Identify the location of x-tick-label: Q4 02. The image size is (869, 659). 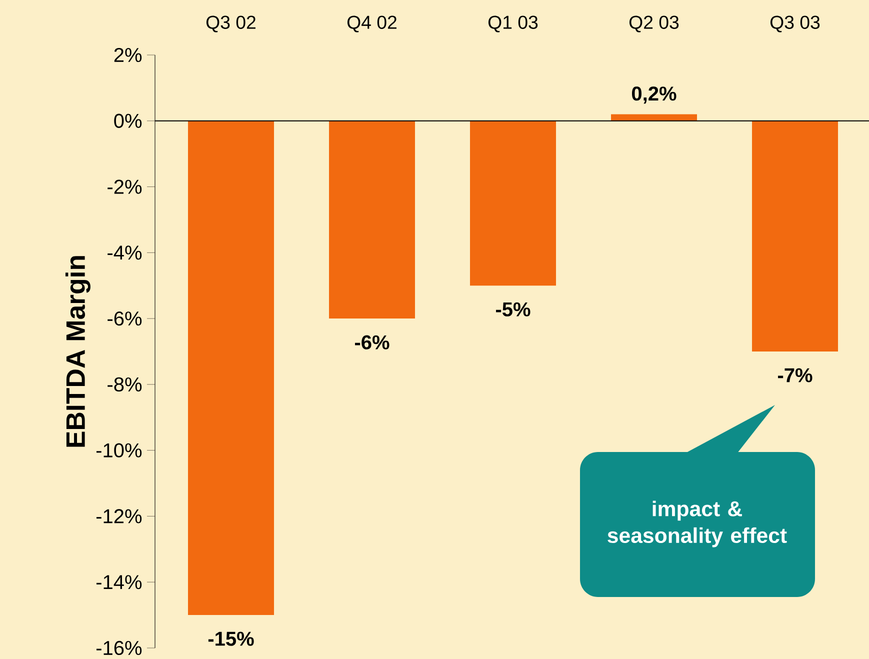
(371, 24).